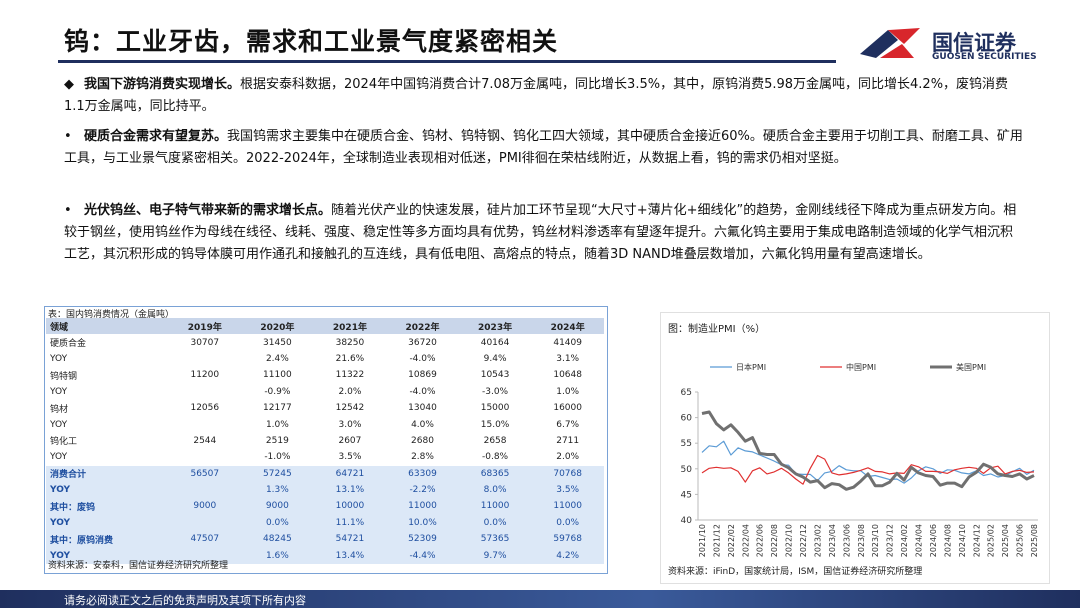  I want to click on table-cell: 11100, so click(277, 375).